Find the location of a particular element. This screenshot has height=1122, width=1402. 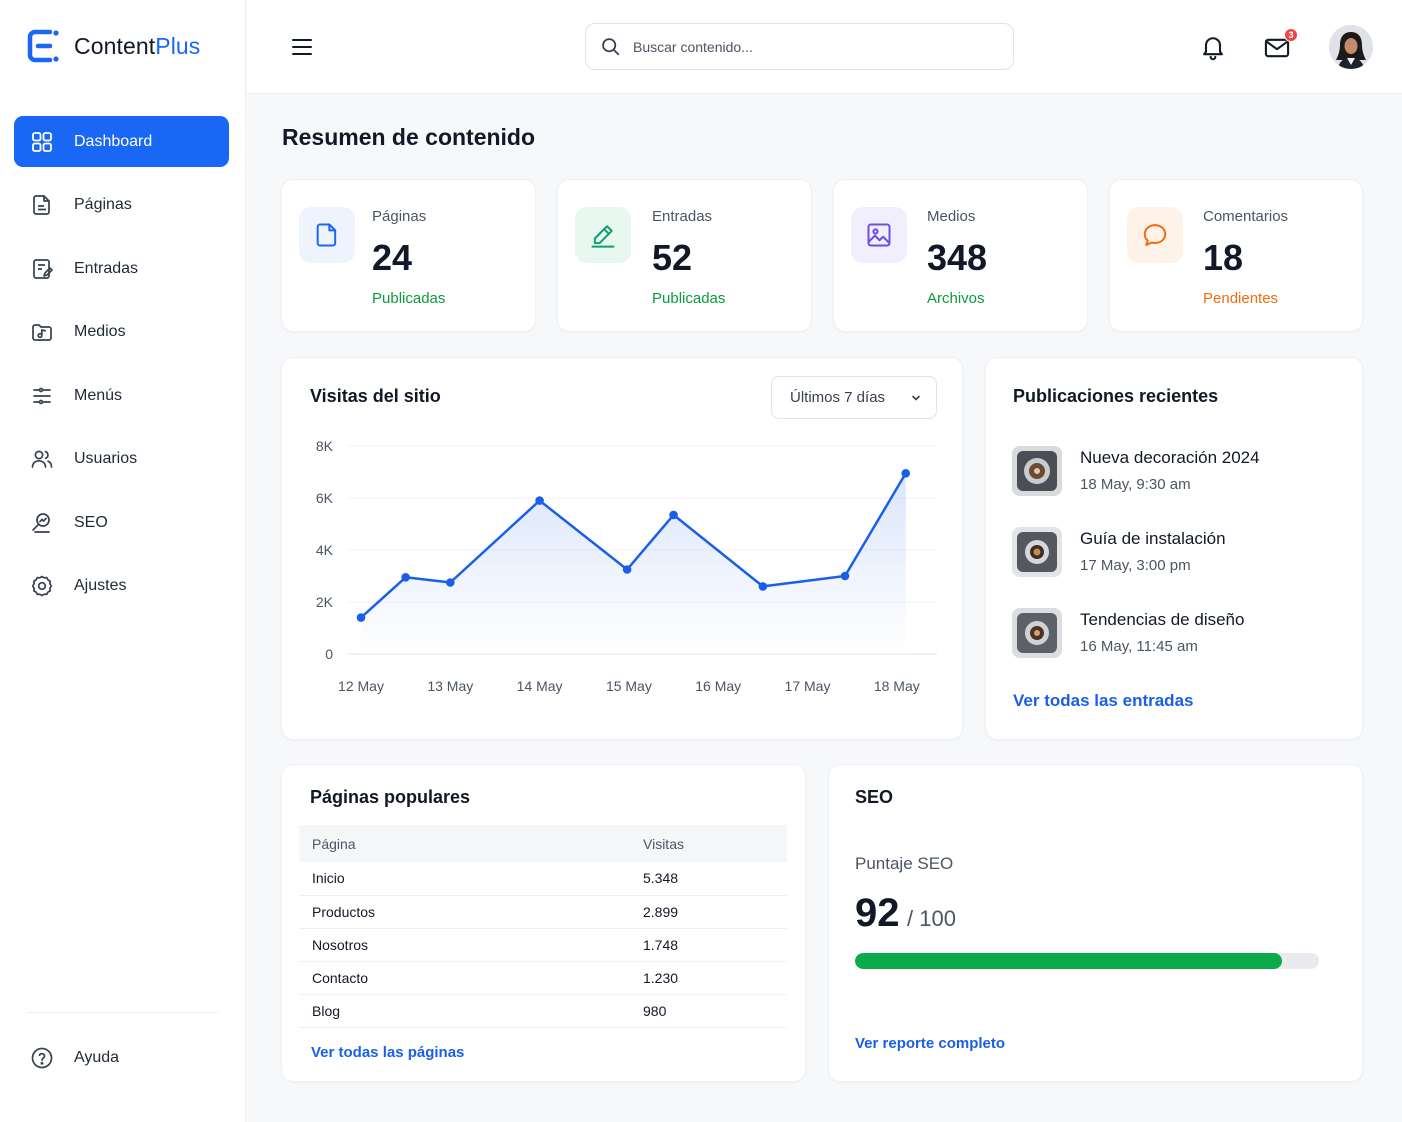

post-title: Nueva decoración 2024 is located at coordinates (1170, 457).